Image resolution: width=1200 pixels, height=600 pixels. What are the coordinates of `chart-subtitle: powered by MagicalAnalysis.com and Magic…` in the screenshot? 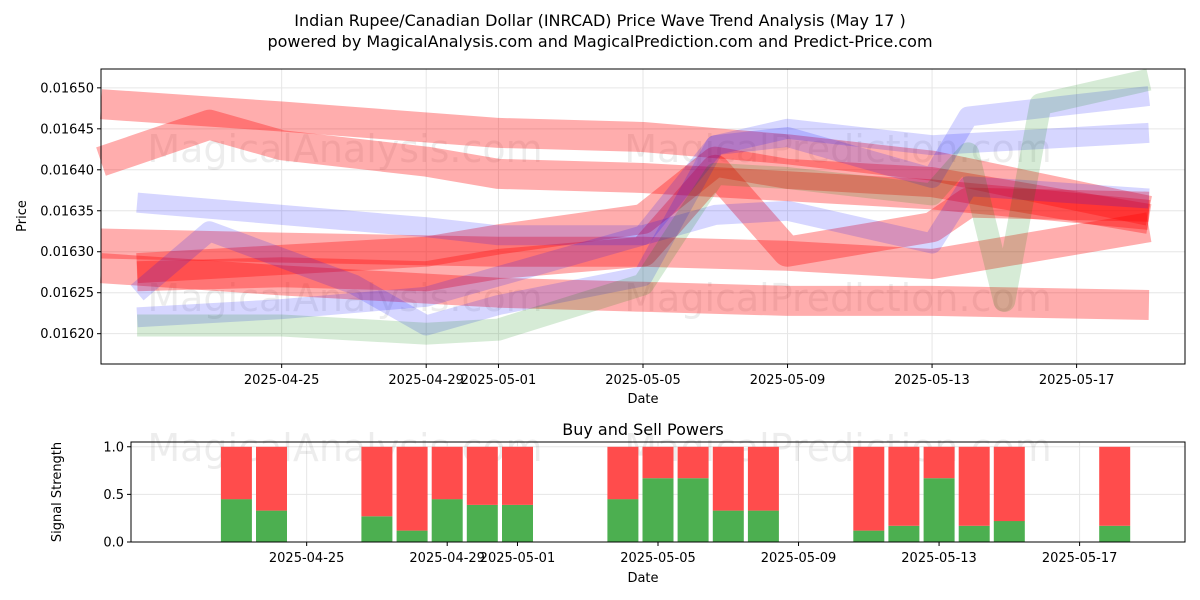 It's located at (599, 41).